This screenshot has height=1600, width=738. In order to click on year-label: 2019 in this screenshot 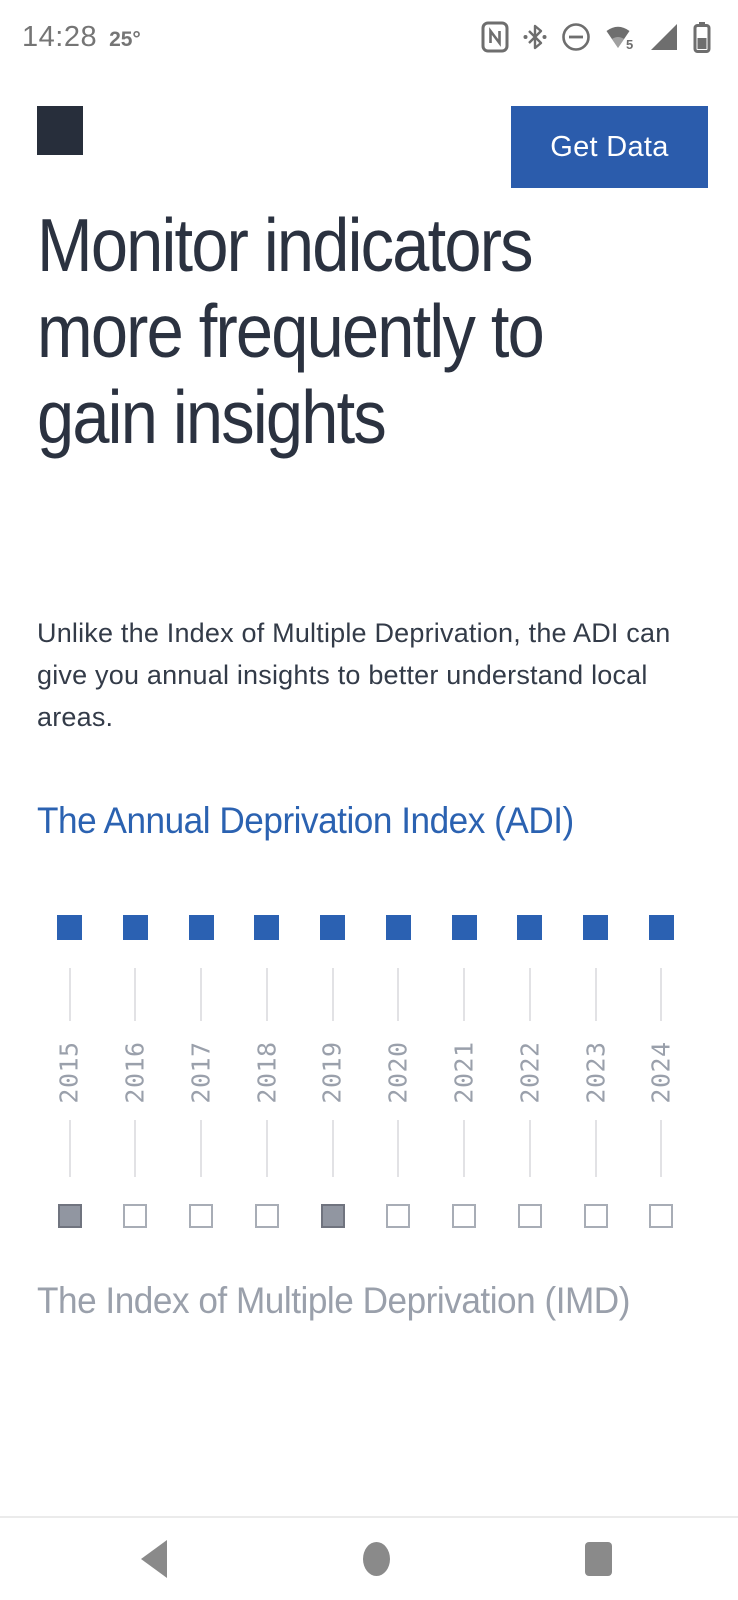, I will do `click(333, 1072)`.